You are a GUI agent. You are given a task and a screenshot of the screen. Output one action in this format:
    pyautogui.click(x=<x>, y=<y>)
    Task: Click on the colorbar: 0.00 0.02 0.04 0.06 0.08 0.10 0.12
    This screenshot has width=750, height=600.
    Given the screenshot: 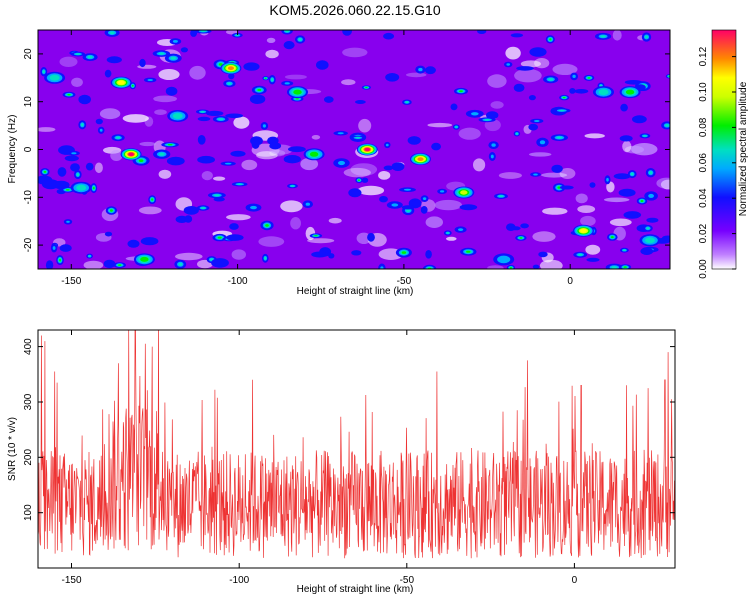 What is the action you would take?
    pyautogui.click(x=717, y=154)
    